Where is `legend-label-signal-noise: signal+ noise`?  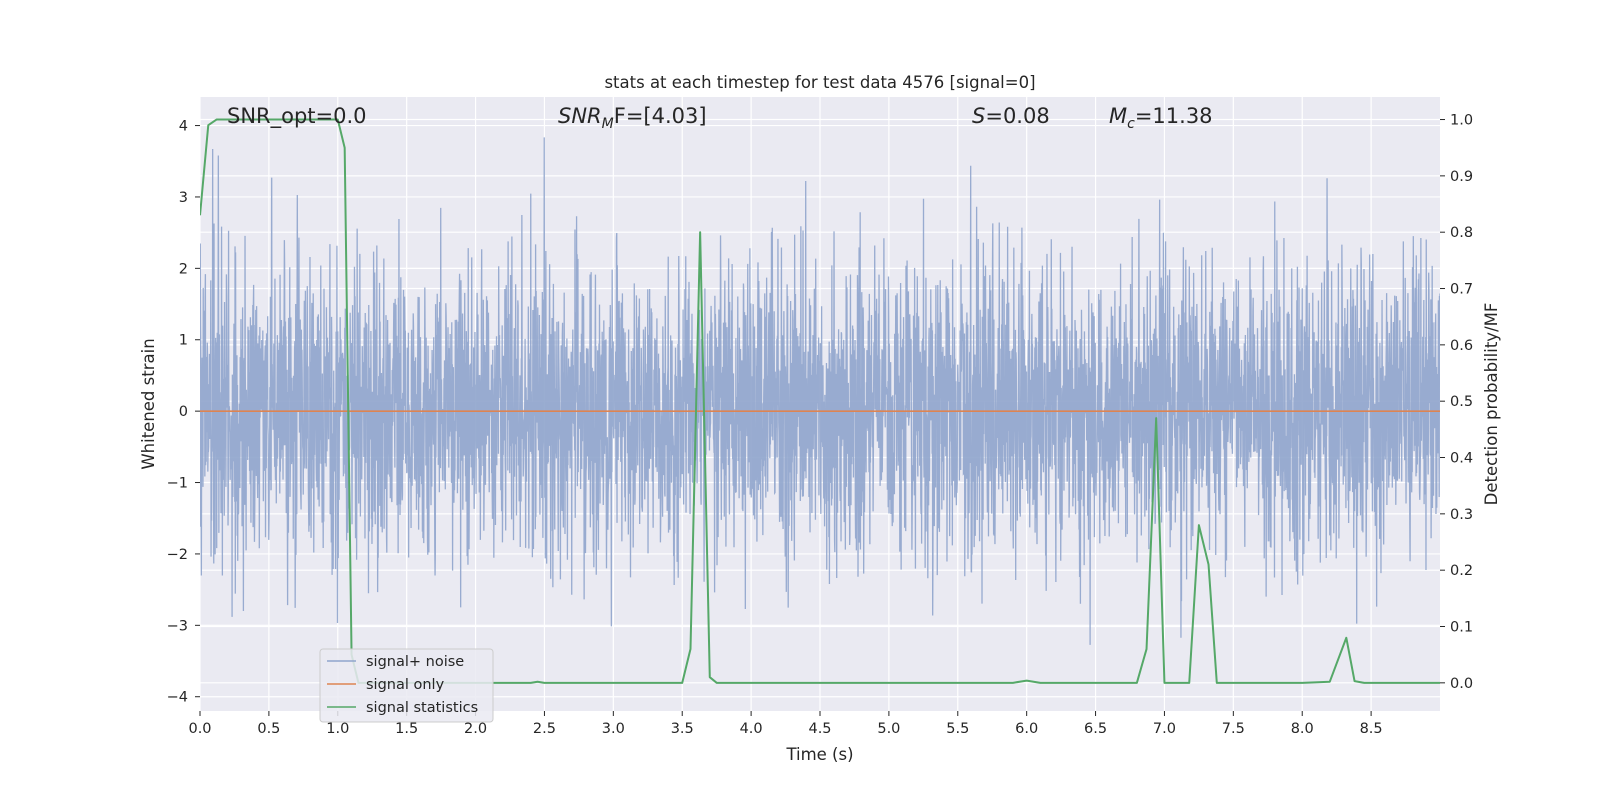
legend-label-signal-noise: signal+ noise is located at coordinates (415, 662).